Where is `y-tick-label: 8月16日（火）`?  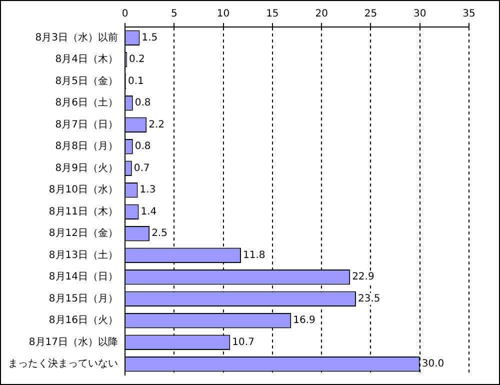 y-tick-label: 8月16日（火） is located at coordinates (83, 320).